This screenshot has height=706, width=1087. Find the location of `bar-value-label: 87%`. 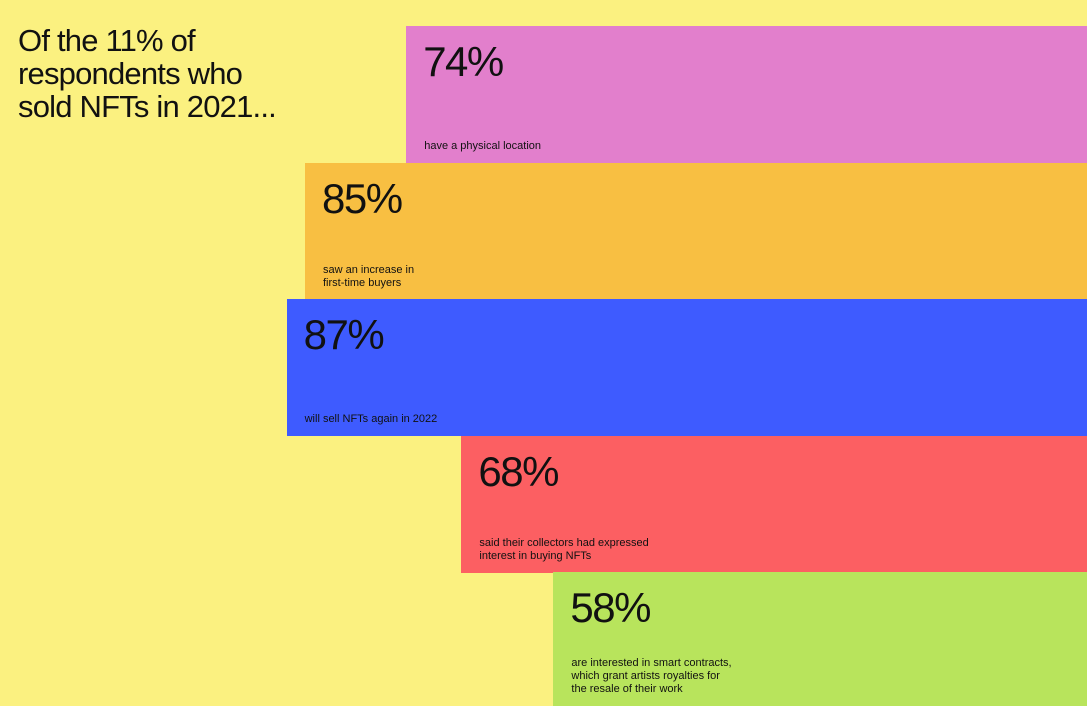

bar-value-label: 87% is located at coordinates (344, 335).